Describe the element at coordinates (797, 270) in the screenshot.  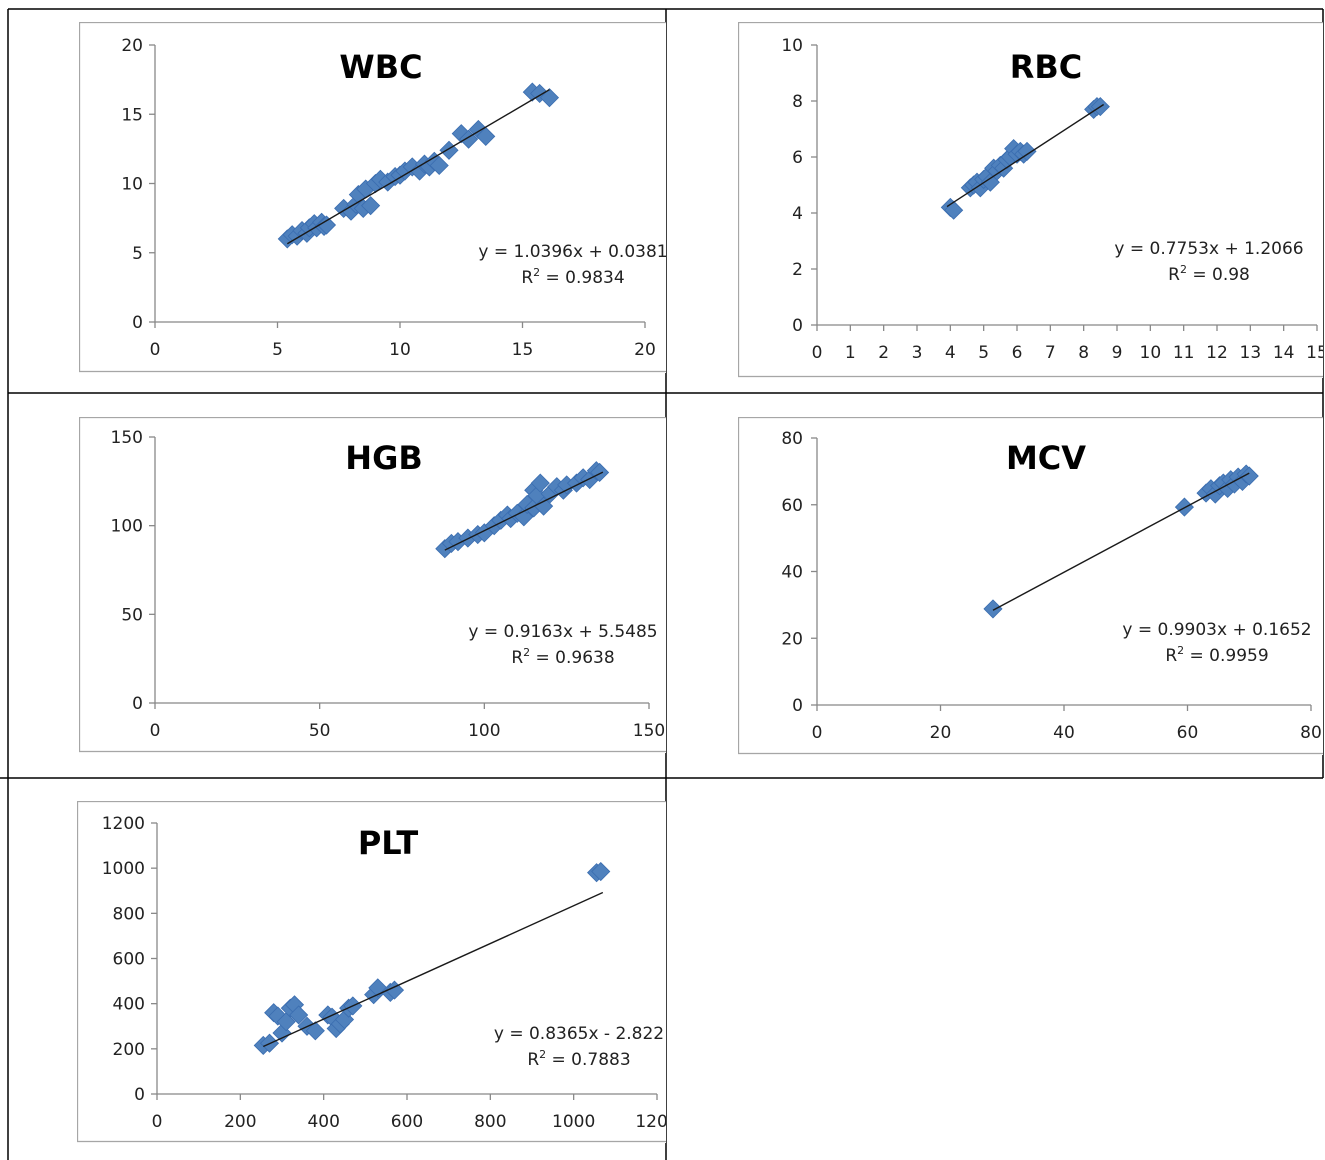
I see `y-tick-label: 2` at that location.